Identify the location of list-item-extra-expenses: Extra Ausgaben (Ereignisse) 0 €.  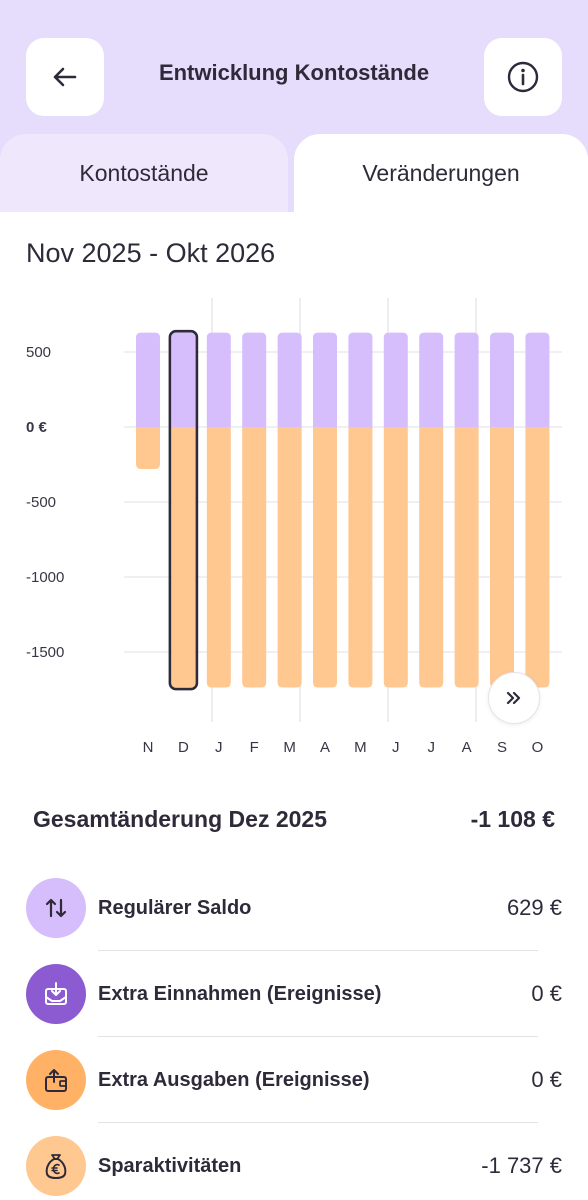
(294, 1080).